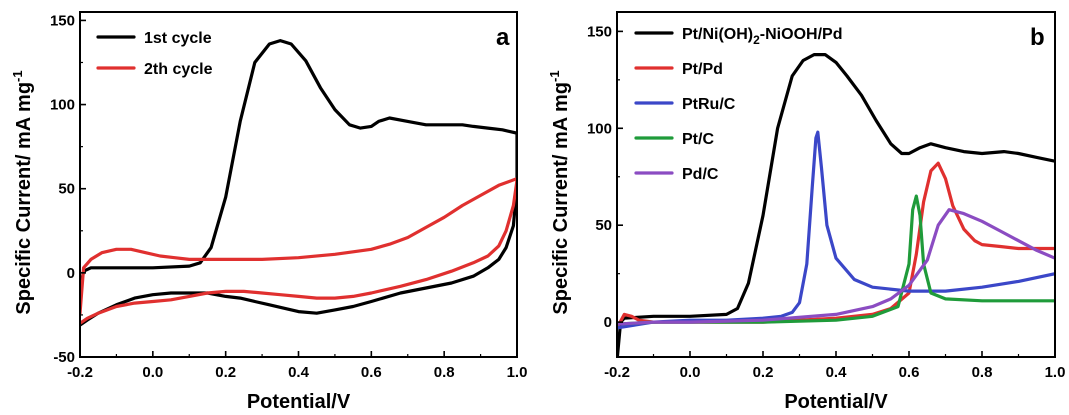  I want to click on legend: Pt/Ni(OH)2-NiOOH/Pd Pt/Pd PtRu/C Pt/C Pd/C, so click(738, 104).